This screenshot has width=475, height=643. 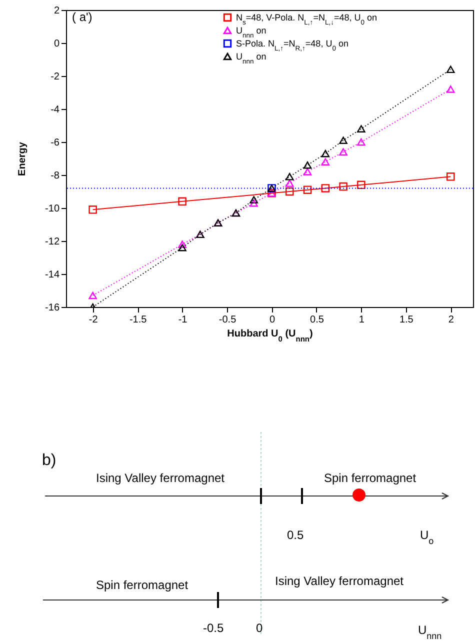 What do you see at coordinates (49, 460) in the screenshot?
I see `text: b)` at bounding box center [49, 460].